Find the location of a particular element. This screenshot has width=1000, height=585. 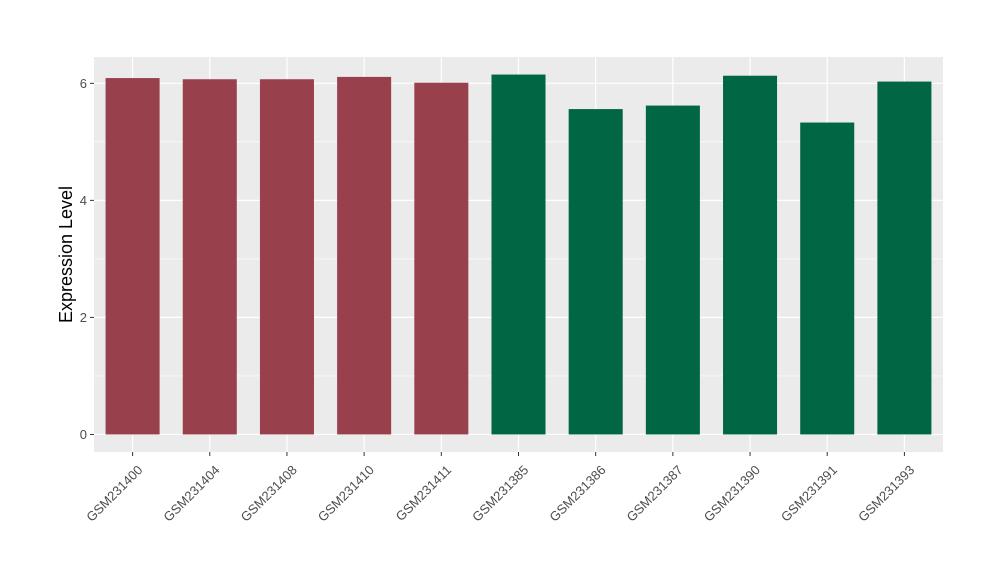

y-axis-label: Expression Level is located at coordinates (66, 254).